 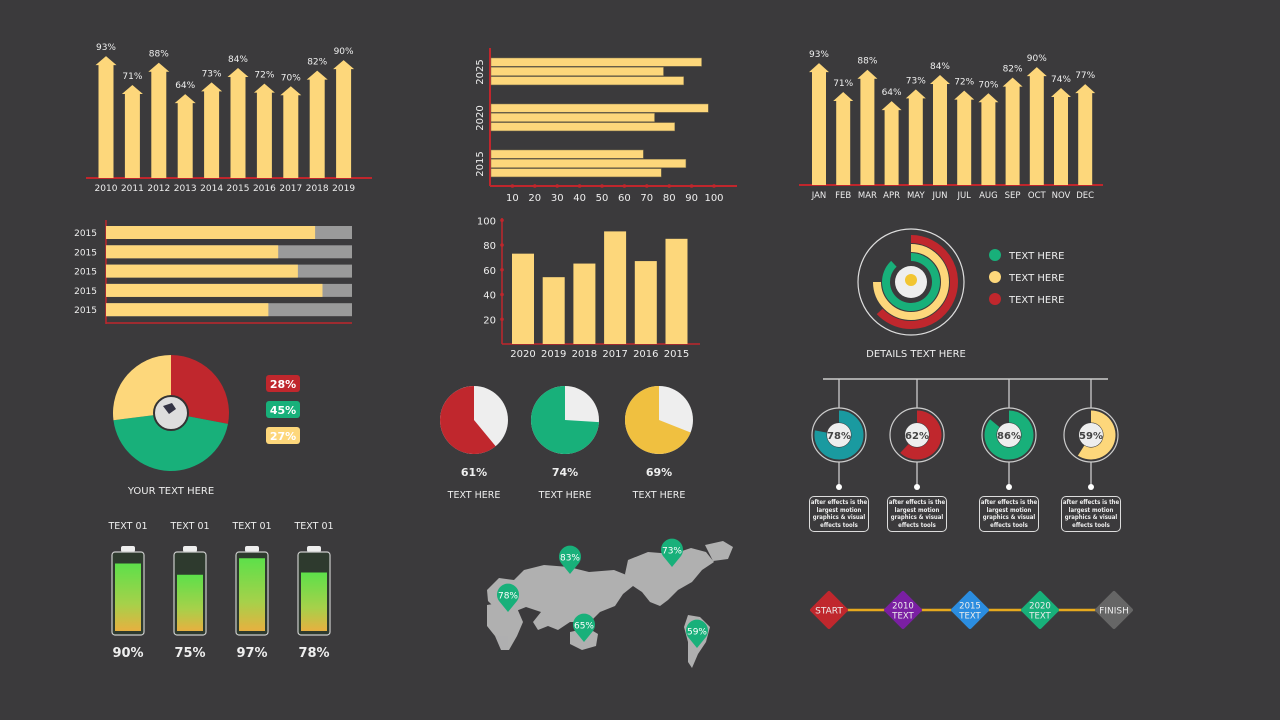 What do you see at coordinates (185, 189) in the screenshot?
I see `category-label: 2013` at bounding box center [185, 189].